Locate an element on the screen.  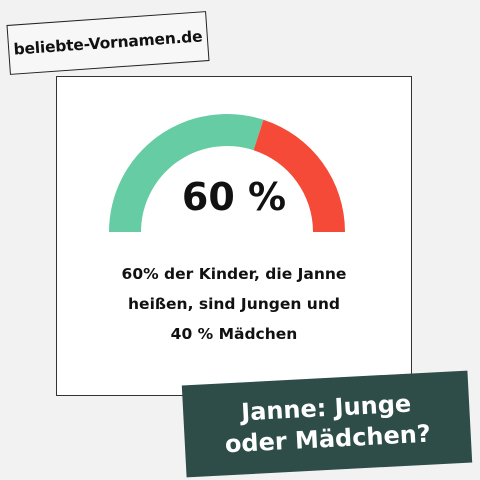
site-name: beliebte-Vornamen.de is located at coordinates (107, 43).